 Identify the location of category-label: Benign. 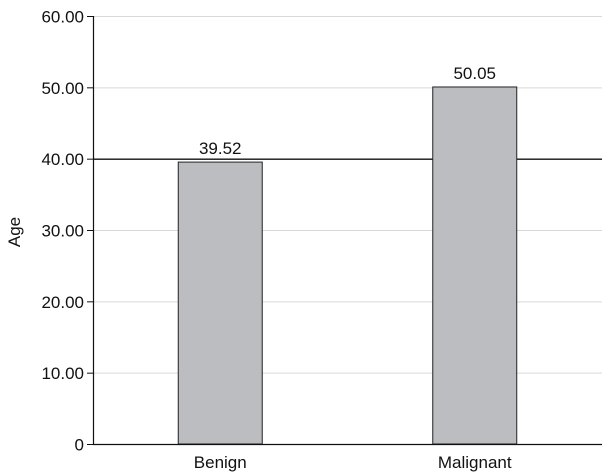
(220, 462).